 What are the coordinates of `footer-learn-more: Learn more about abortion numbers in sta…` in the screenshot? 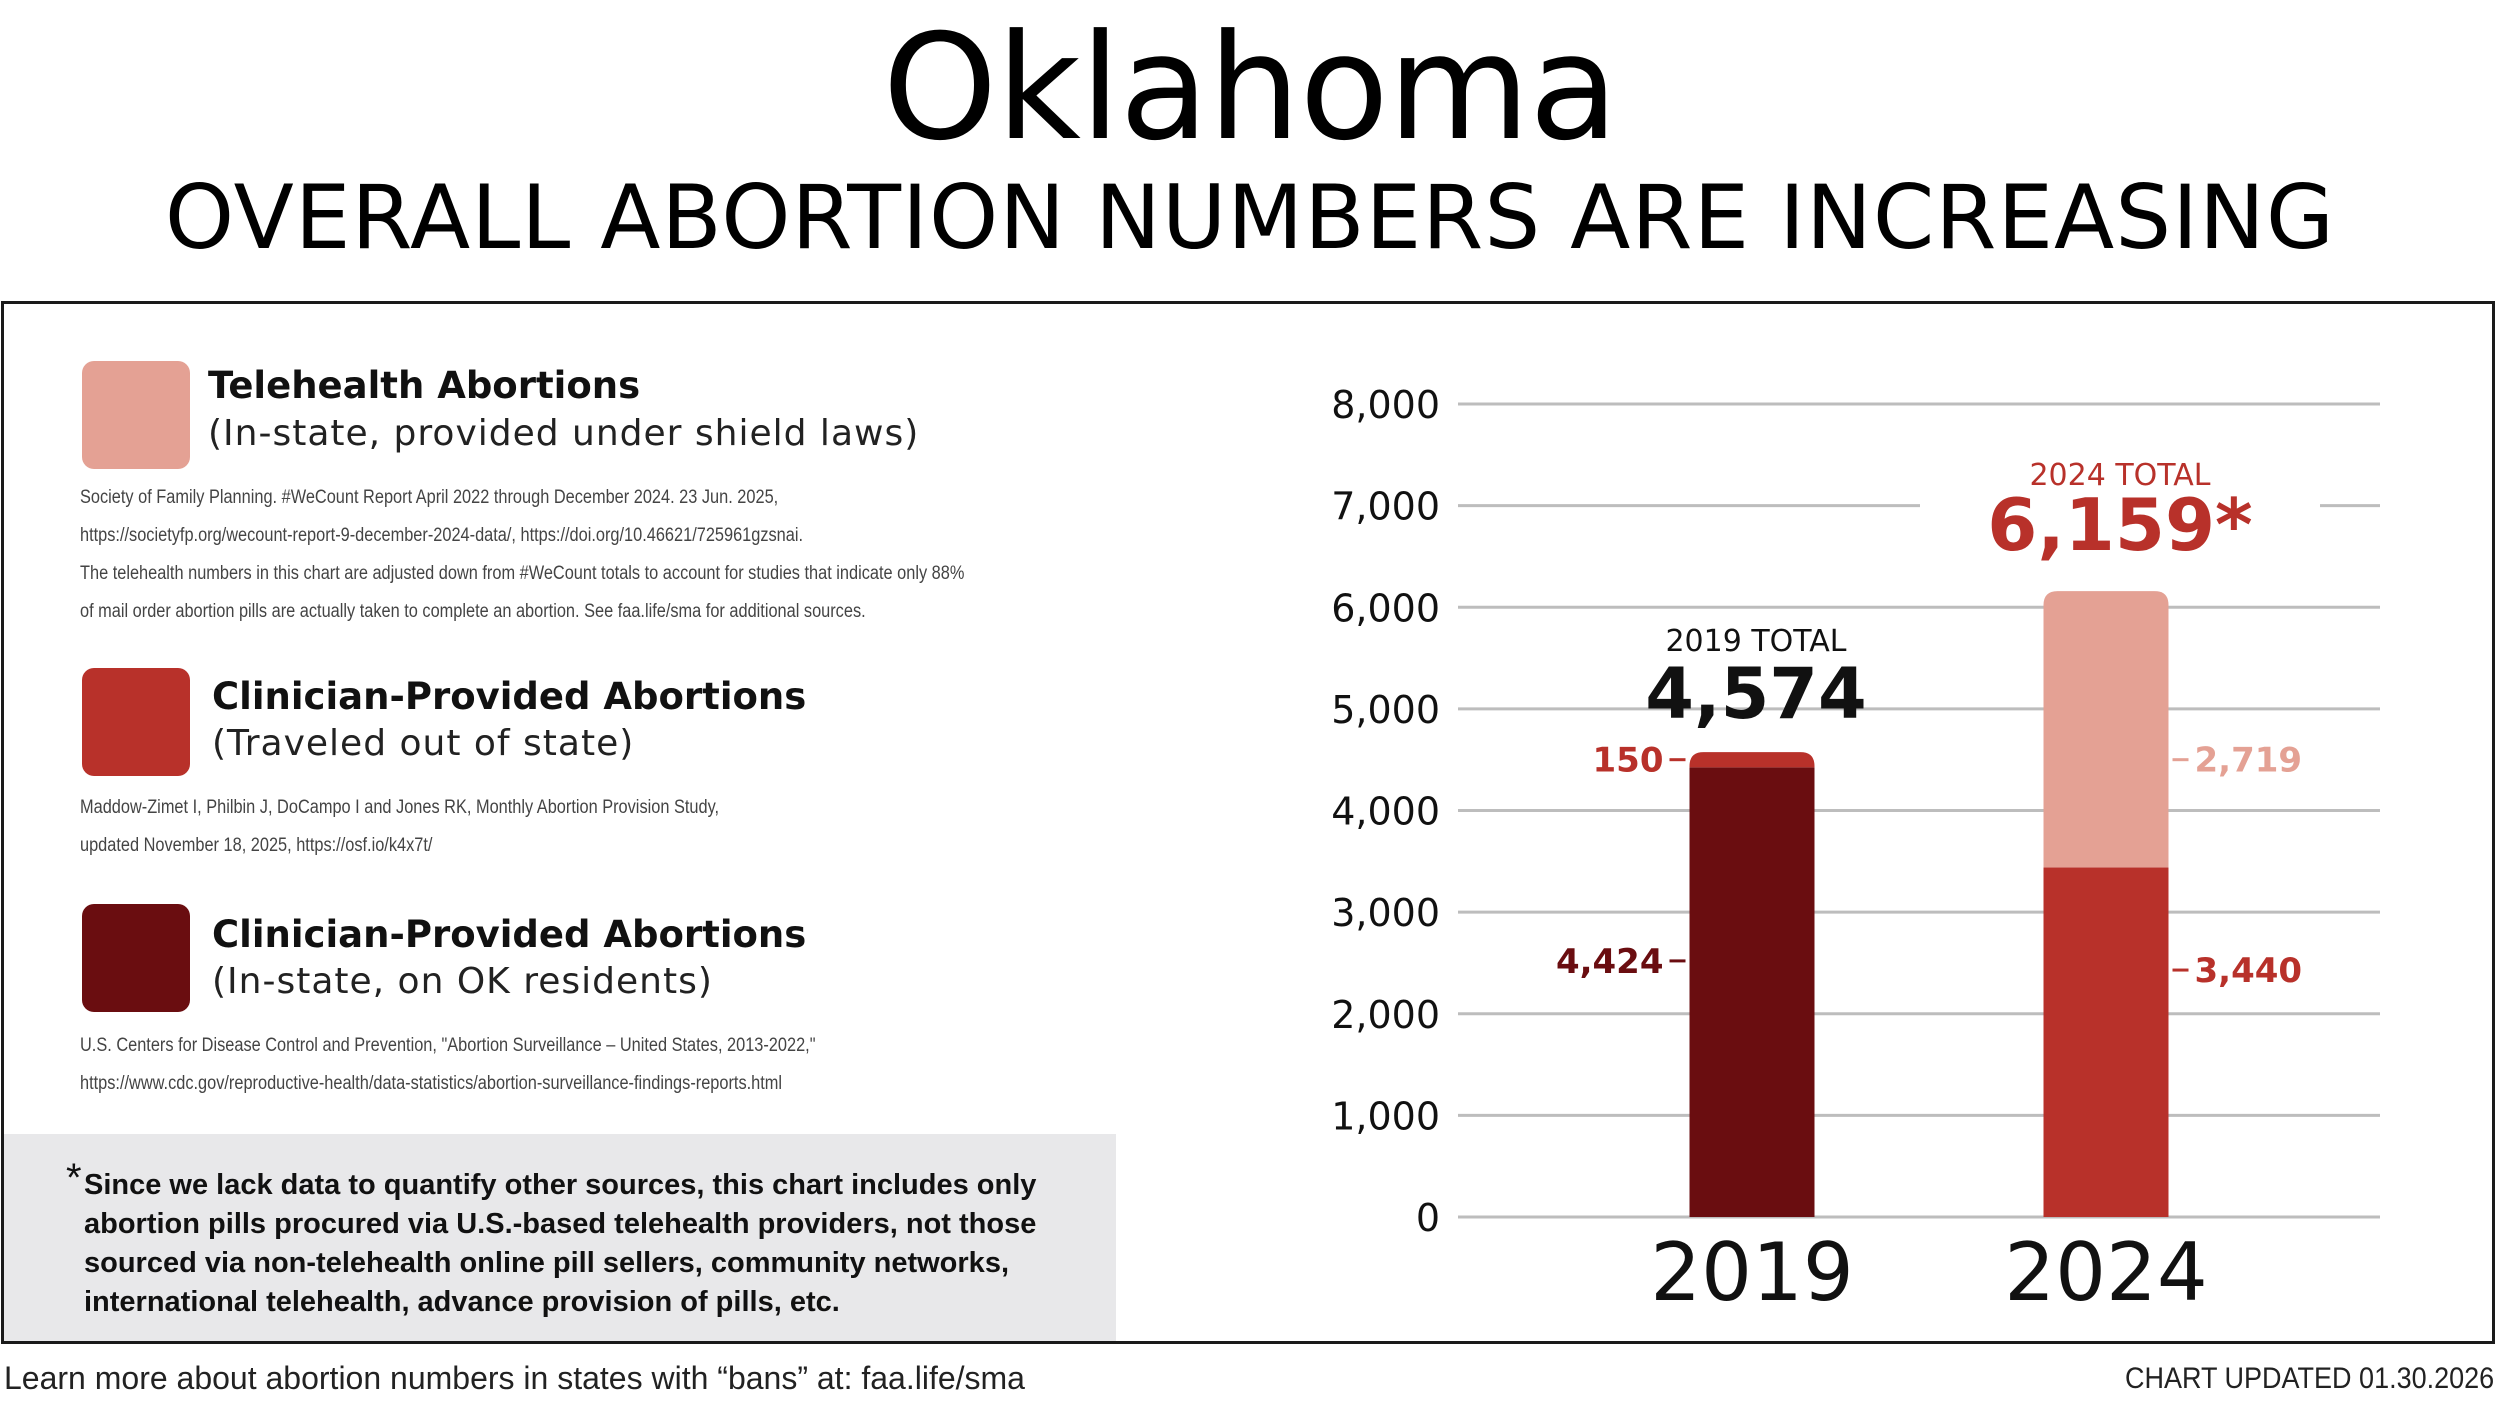 It's located at (514, 1378).